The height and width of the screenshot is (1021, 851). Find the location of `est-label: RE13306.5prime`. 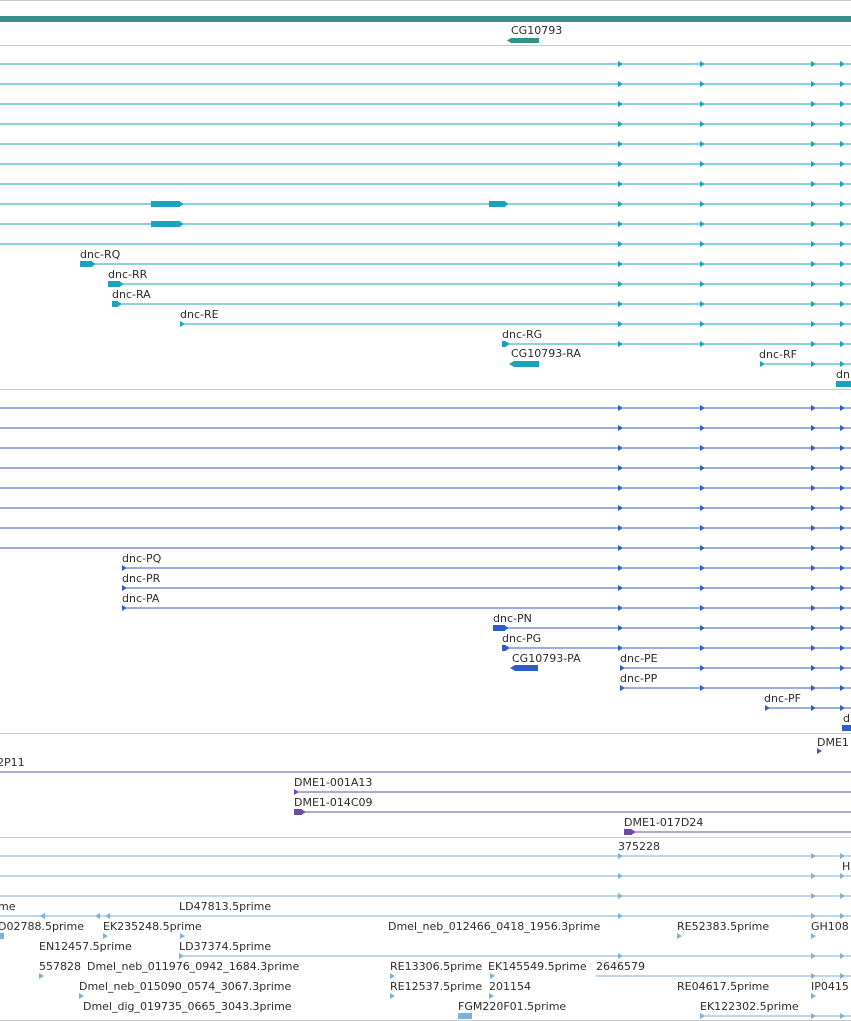

est-label: RE13306.5prime is located at coordinates (436, 966).